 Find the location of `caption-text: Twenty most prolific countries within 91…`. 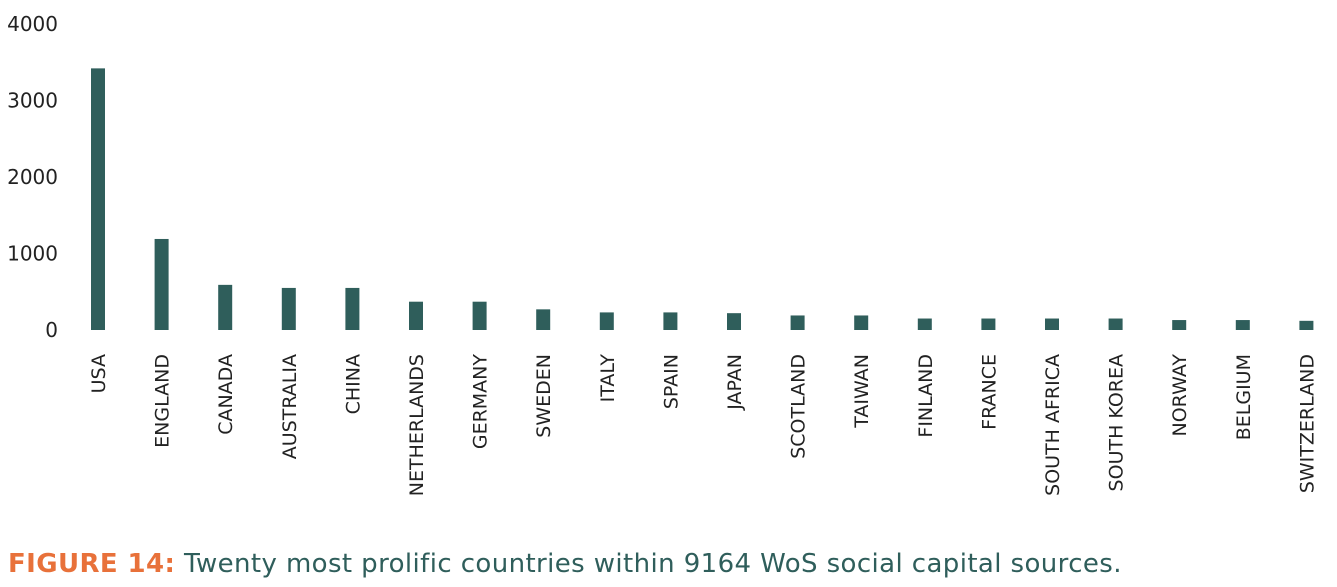

caption-text: Twenty most prolific countries within 91… is located at coordinates (648, 564).